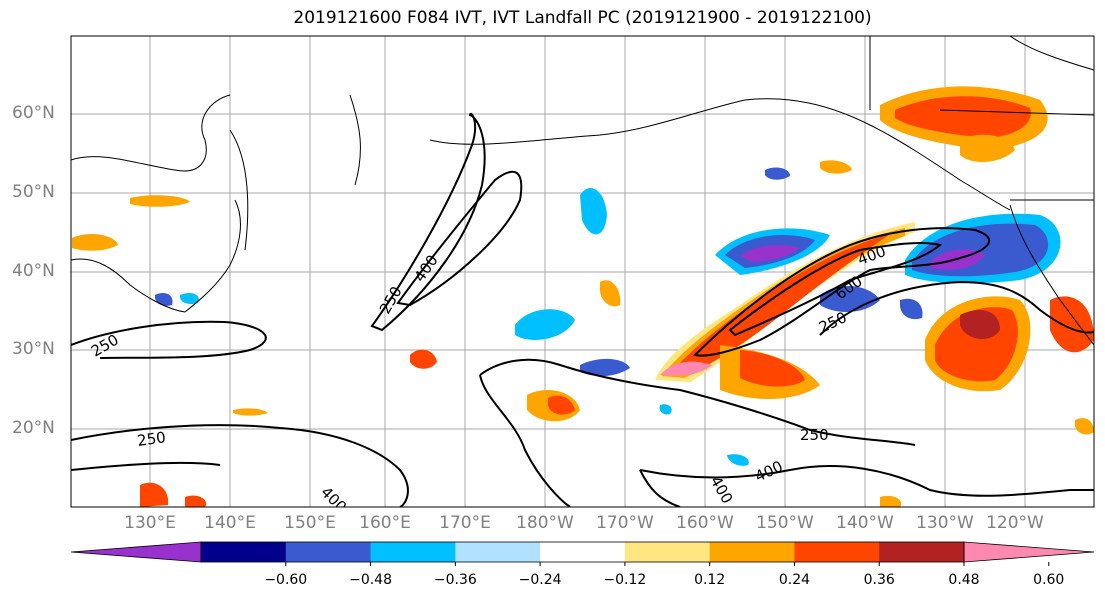 Image resolution: width=1105 pixels, height=601 pixels. Describe the element at coordinates (33, 349) in the screenshot. I see `lat-label: 30°N` at that location.